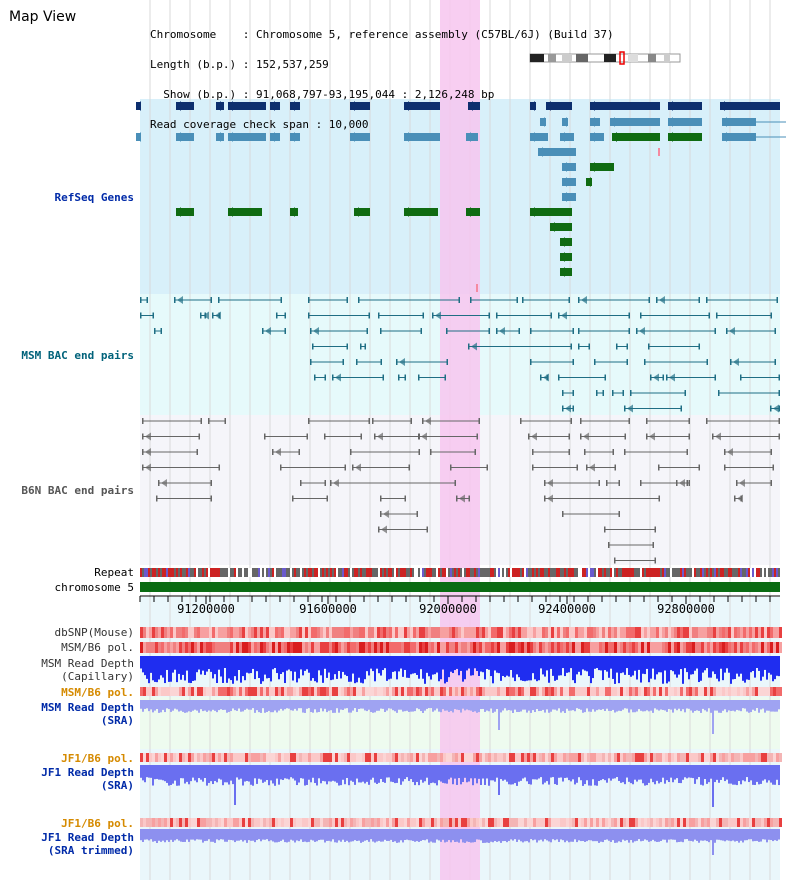  What do you see at coordinates (77, 355) in the screenshot?
I see `track-label-msm-bac: MSM BAC end pairs` at bounding box center [77, 355].